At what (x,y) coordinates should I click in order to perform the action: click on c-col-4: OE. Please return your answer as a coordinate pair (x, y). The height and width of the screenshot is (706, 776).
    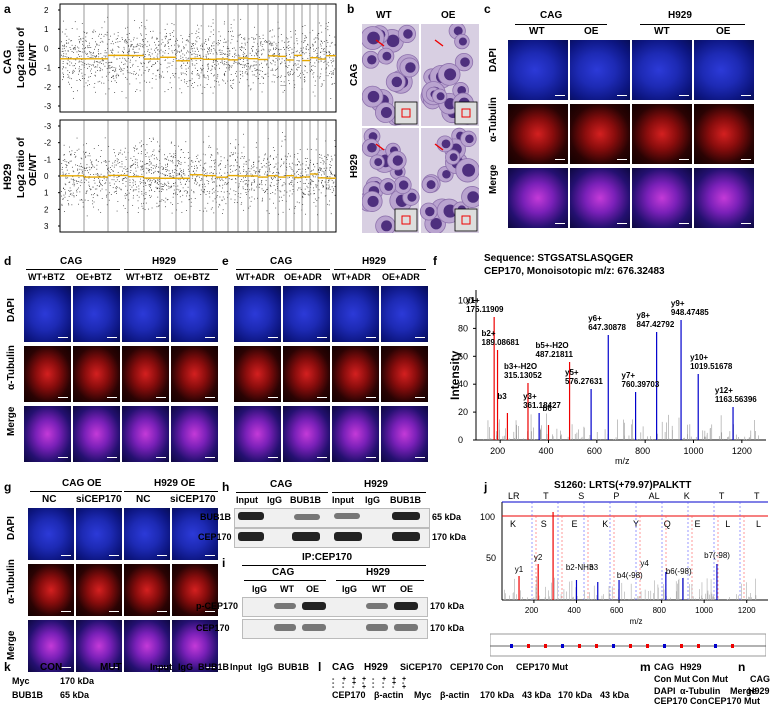
    Looking at the image, I should click on (723, 31).